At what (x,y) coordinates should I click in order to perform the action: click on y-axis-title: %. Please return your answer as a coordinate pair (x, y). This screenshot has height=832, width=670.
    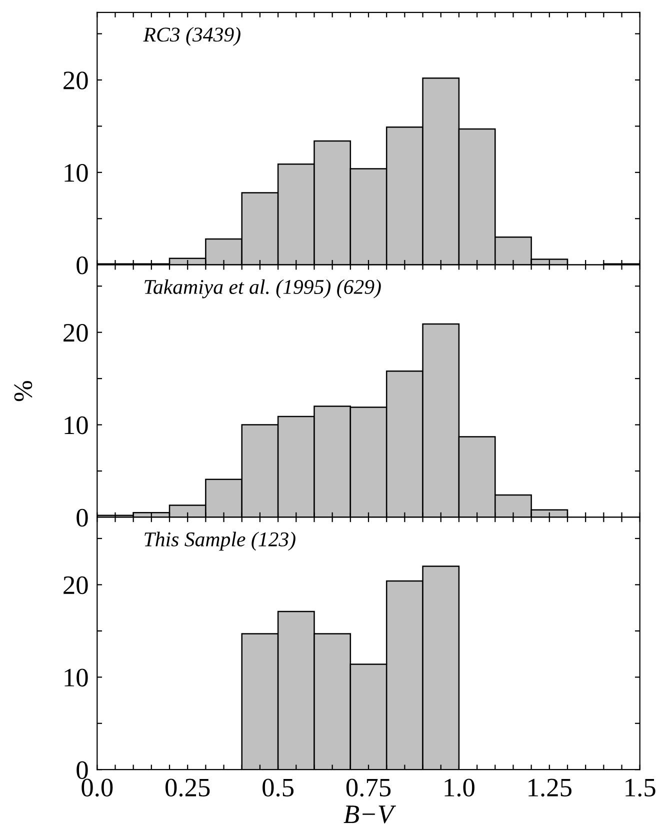
    Looking at the image, I should click on (23, 391).